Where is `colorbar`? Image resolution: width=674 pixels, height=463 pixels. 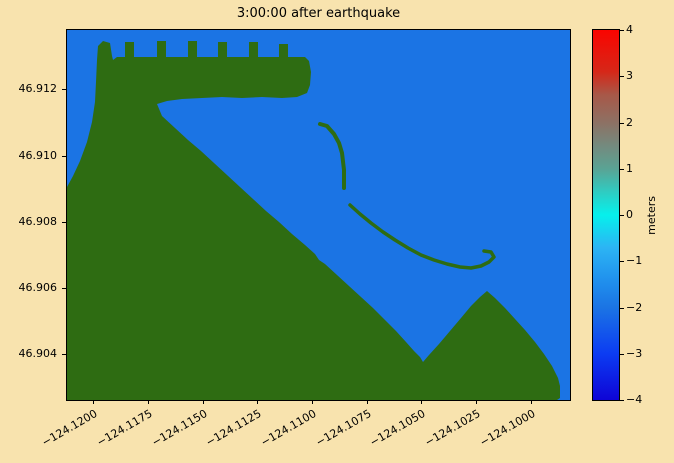 colorbar is located at coordinates (606, 215).